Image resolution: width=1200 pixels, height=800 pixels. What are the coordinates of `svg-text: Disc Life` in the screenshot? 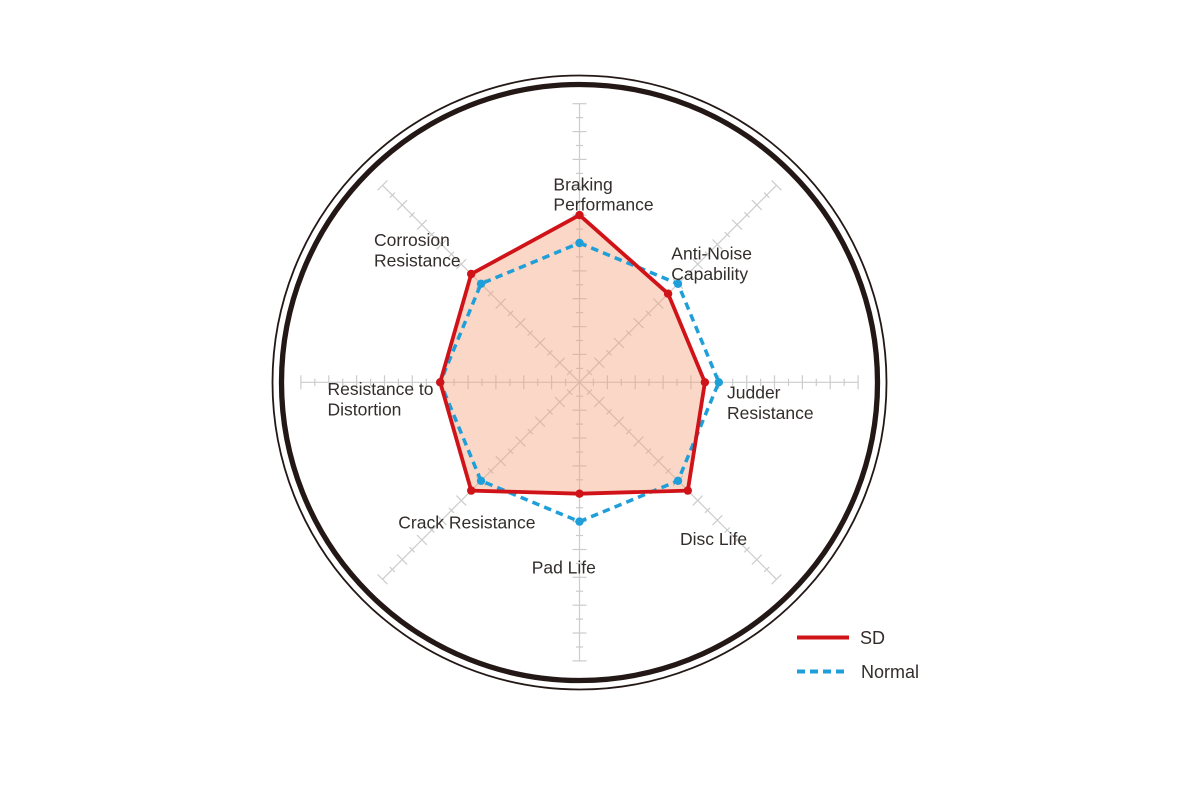 It's located at (713, 539).